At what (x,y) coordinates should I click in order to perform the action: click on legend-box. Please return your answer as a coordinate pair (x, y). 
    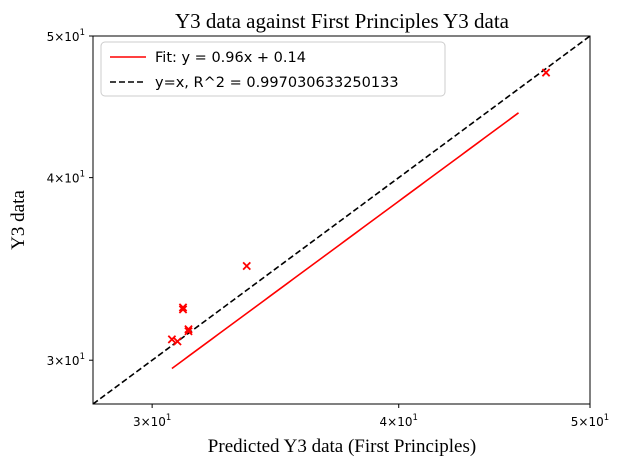
    Looking at the image, I should click on (273, 69).